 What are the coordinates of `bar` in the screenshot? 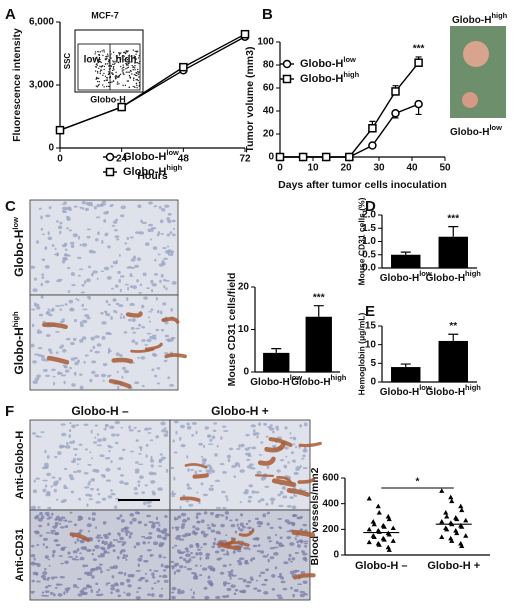 It's located at (276, 362).